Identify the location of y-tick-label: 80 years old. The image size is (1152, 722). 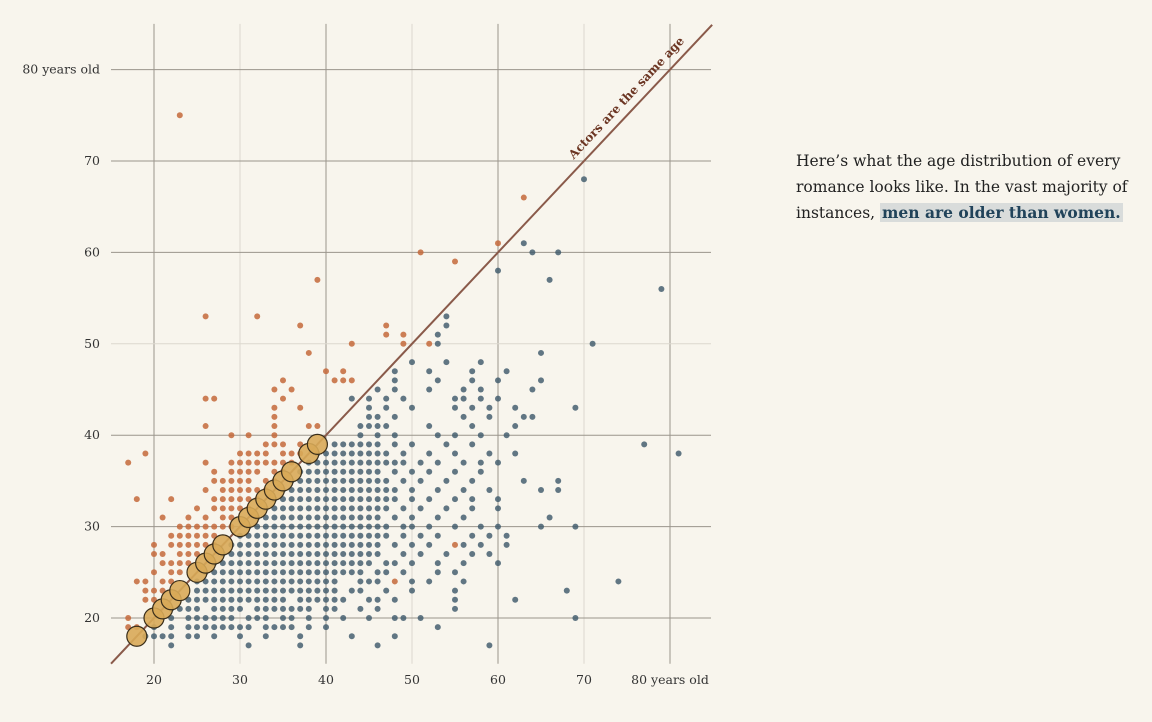
(61, 69).